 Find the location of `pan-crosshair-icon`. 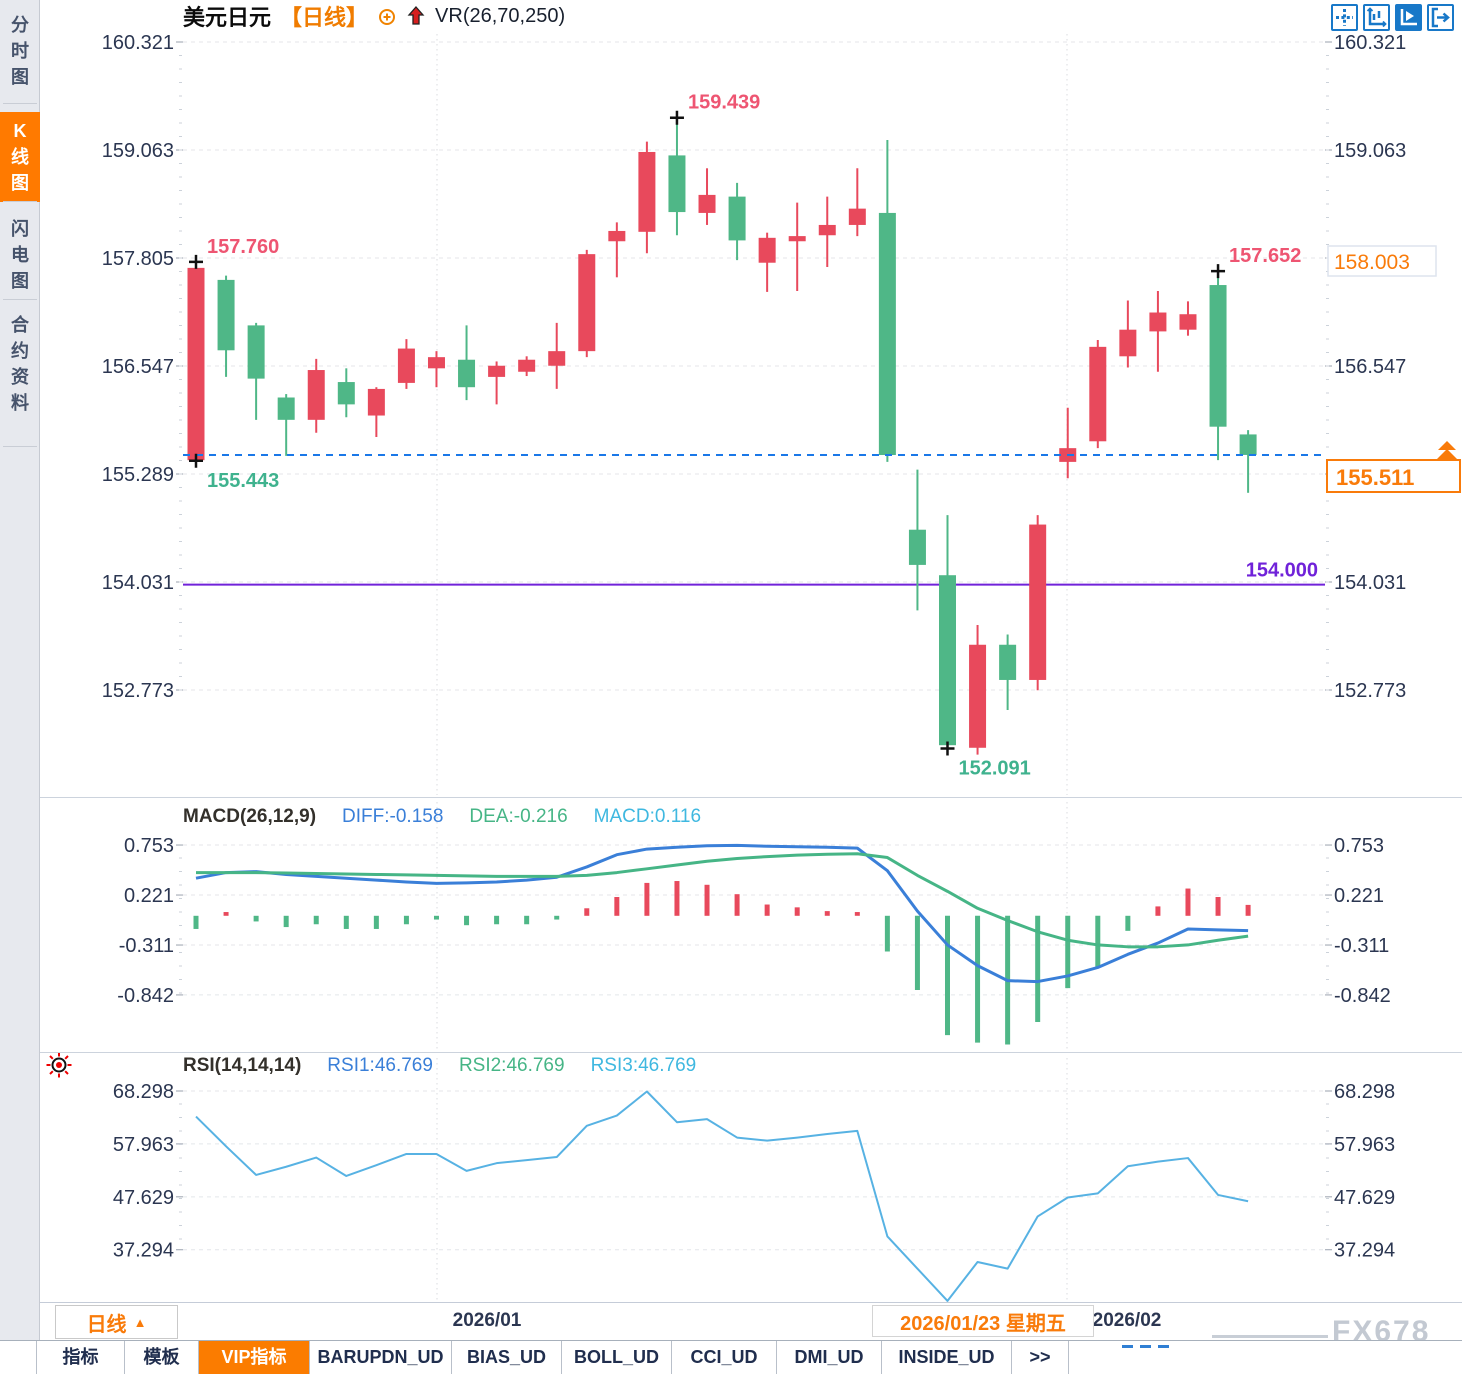

pan-crosshair-icon is located at coordinates (1344, 17).